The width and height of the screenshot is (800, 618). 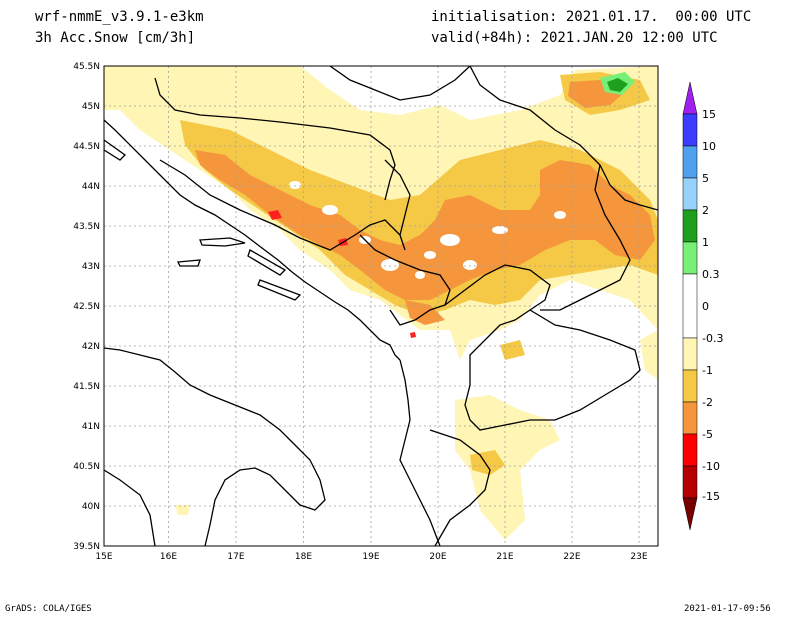 I want to click on lon-axis: 15E 16E 17E 18E 19E 20E 21E 22E 23E, so click(x=371, y=557).